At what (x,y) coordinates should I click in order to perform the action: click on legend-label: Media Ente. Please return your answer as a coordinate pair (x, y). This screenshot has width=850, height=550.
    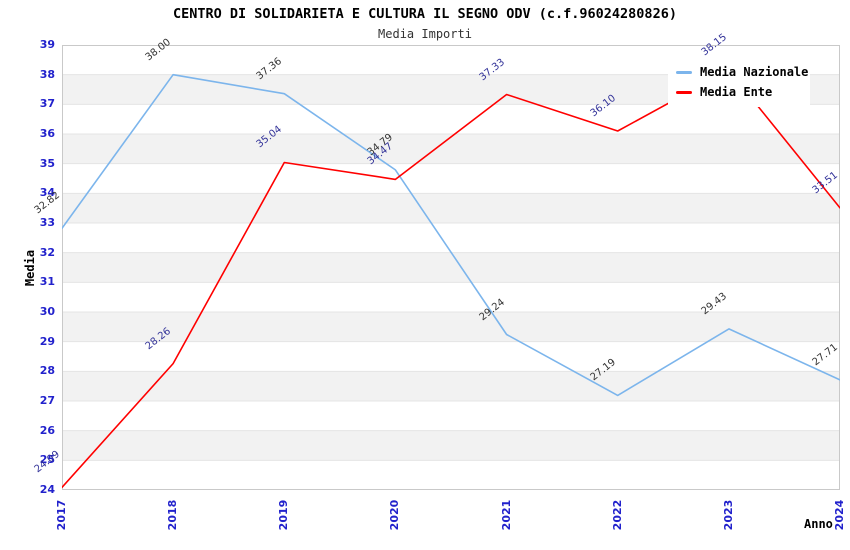
    Looking at the image, I should click on (736, 92).